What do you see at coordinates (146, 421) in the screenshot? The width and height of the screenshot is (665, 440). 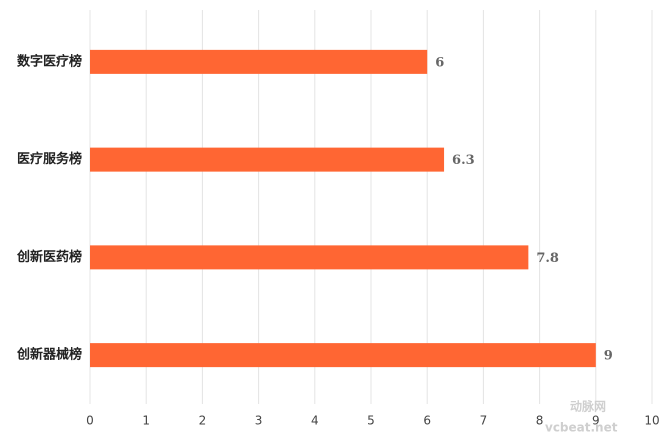 I see `x-tick-label: 1` at bounding box center [146, 421].